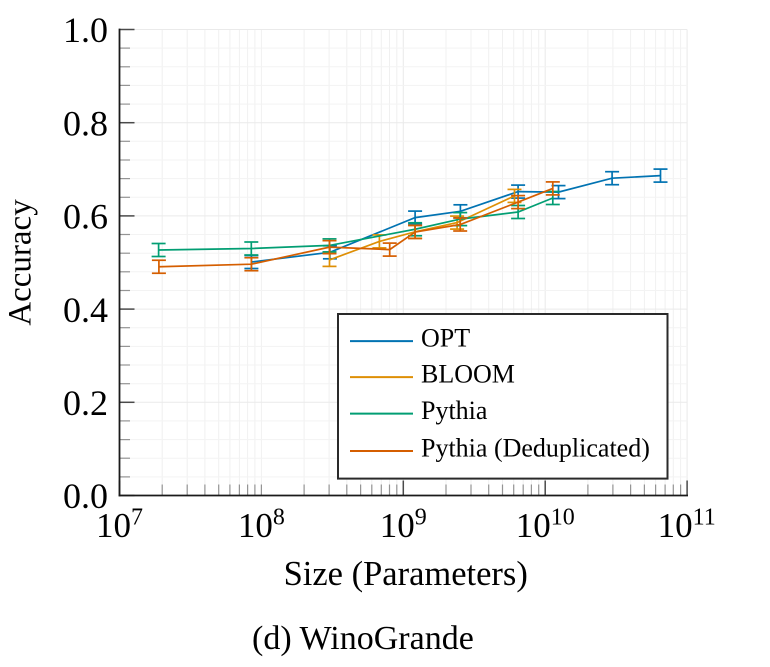 This screenshot has width=770, height=667. I want to click on svg-text: 0.6, so click(85, 217).